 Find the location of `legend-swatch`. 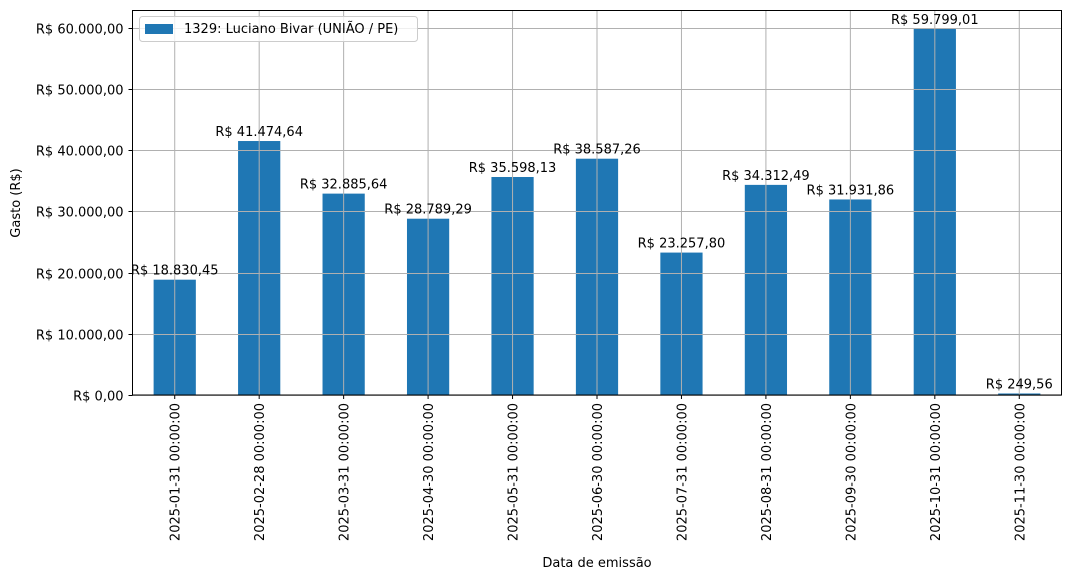

legend-swatch is located at coordinates (159, 29).